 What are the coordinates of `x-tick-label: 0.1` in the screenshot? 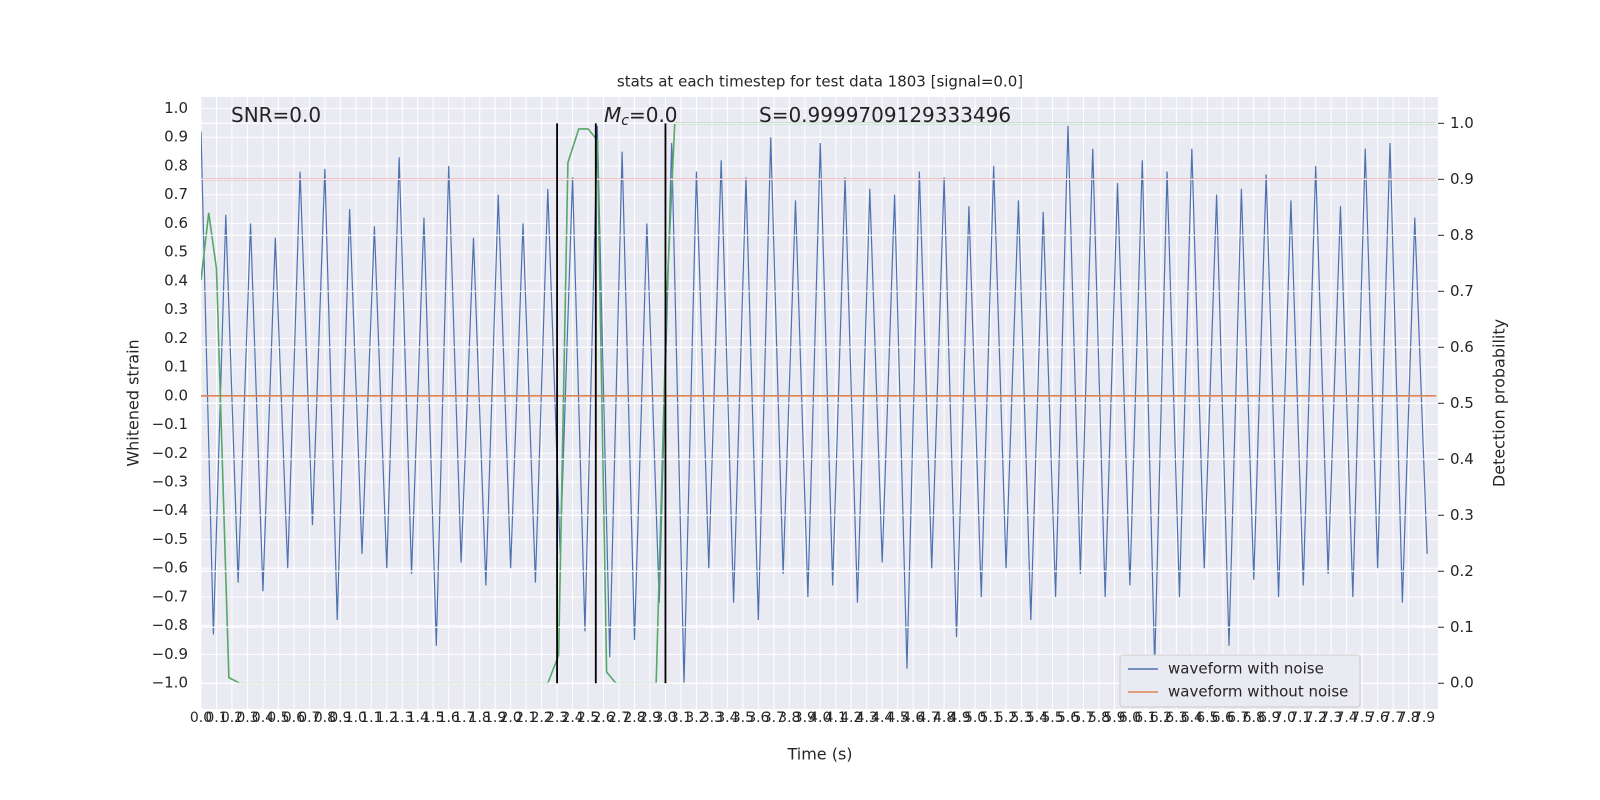 It's located at (216, 718).